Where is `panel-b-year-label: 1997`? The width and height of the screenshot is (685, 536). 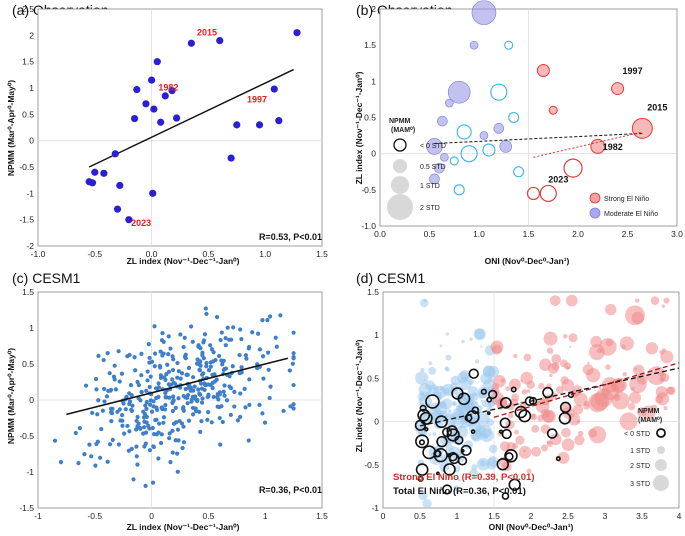 panel-b-year-label: 1997 is located at coordinates (633, 71).